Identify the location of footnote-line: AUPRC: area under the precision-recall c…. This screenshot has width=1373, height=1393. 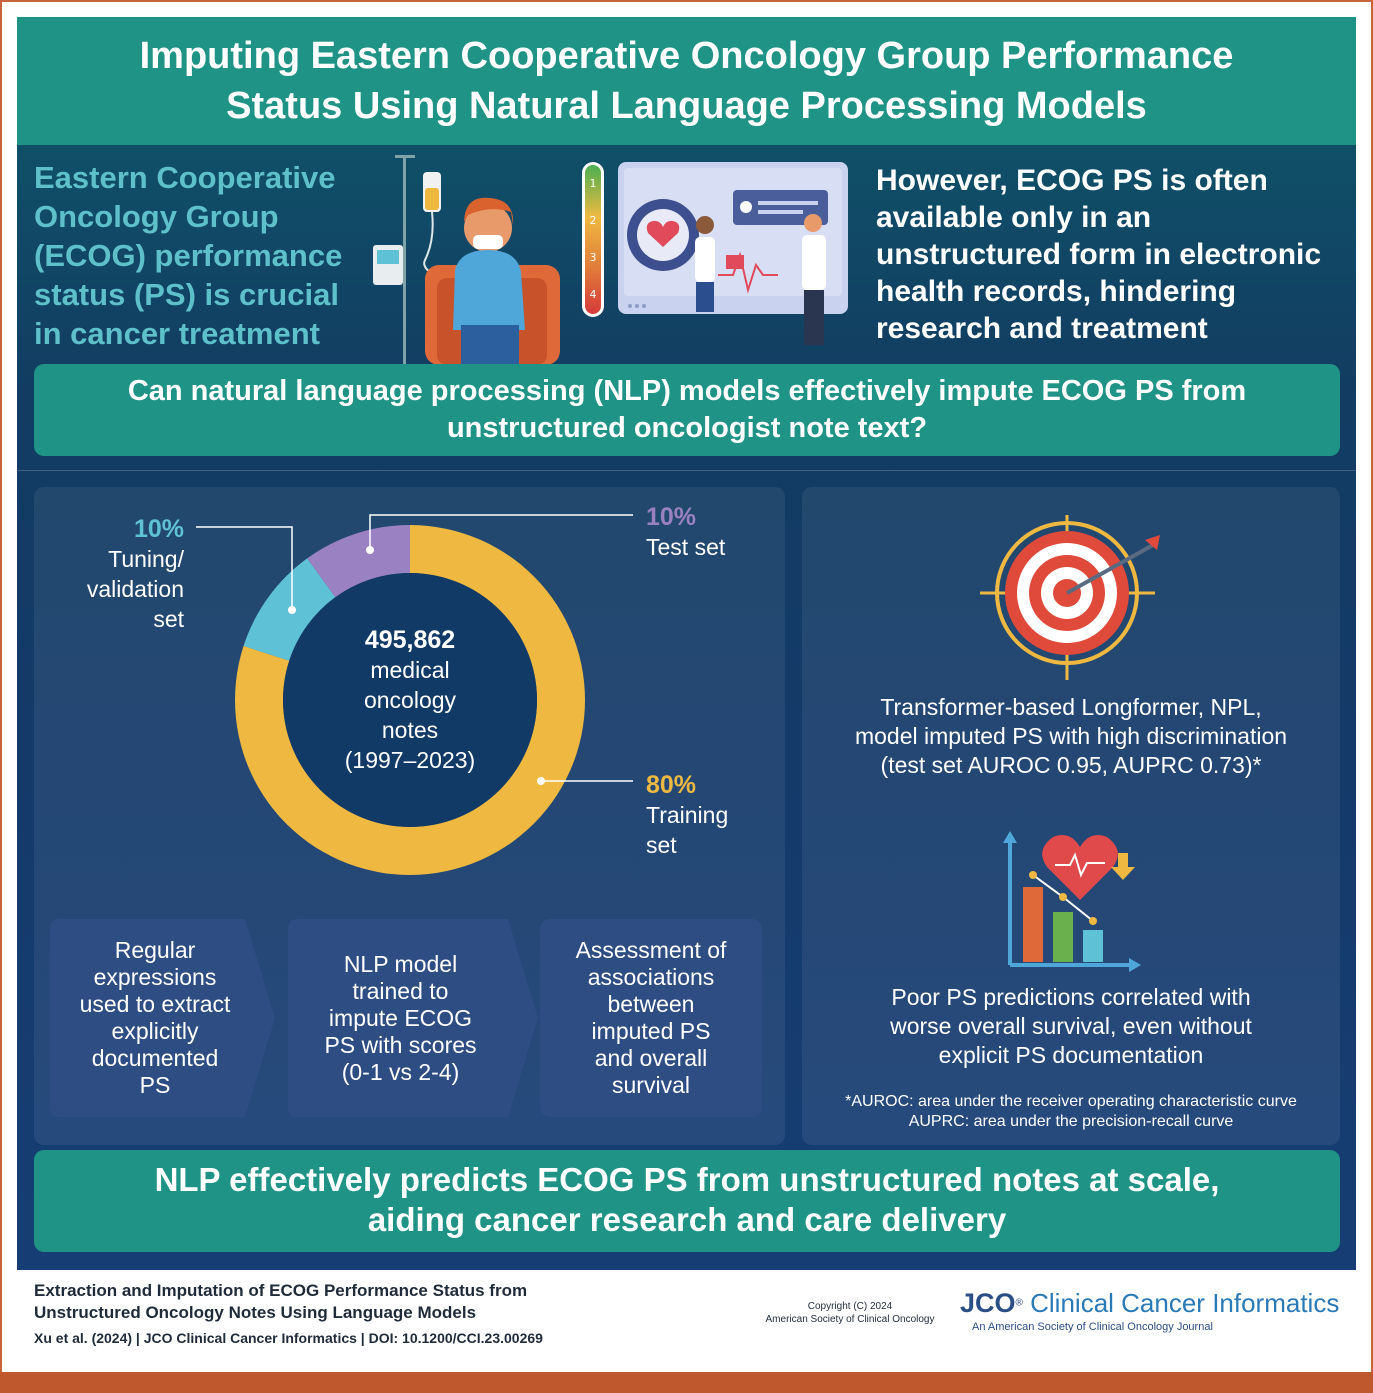
(1071, 1121).